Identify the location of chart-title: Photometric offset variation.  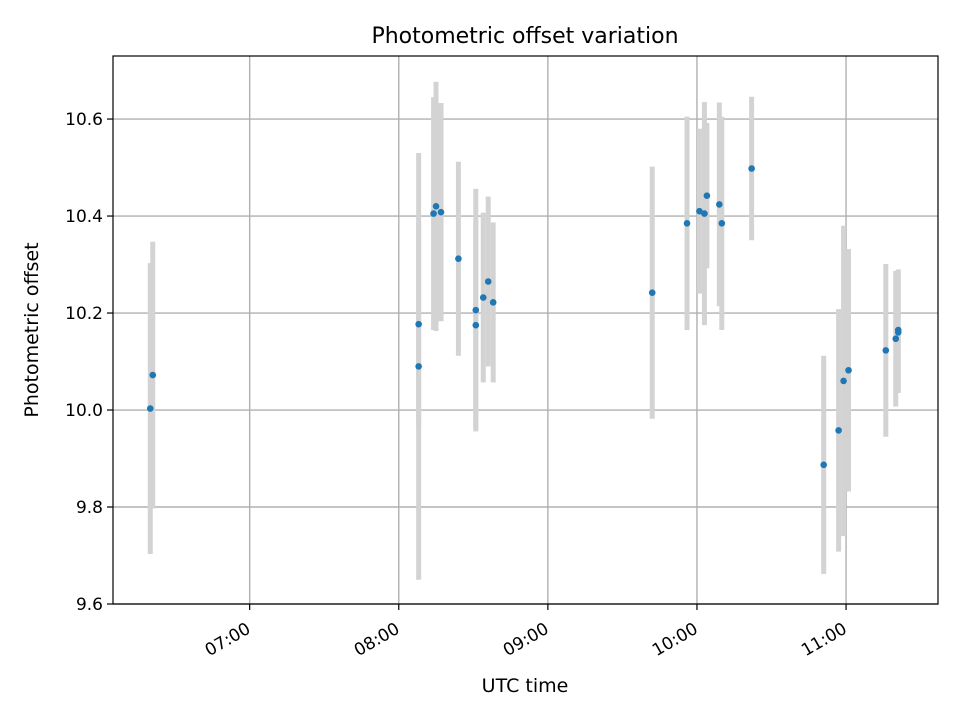
(524, 36).